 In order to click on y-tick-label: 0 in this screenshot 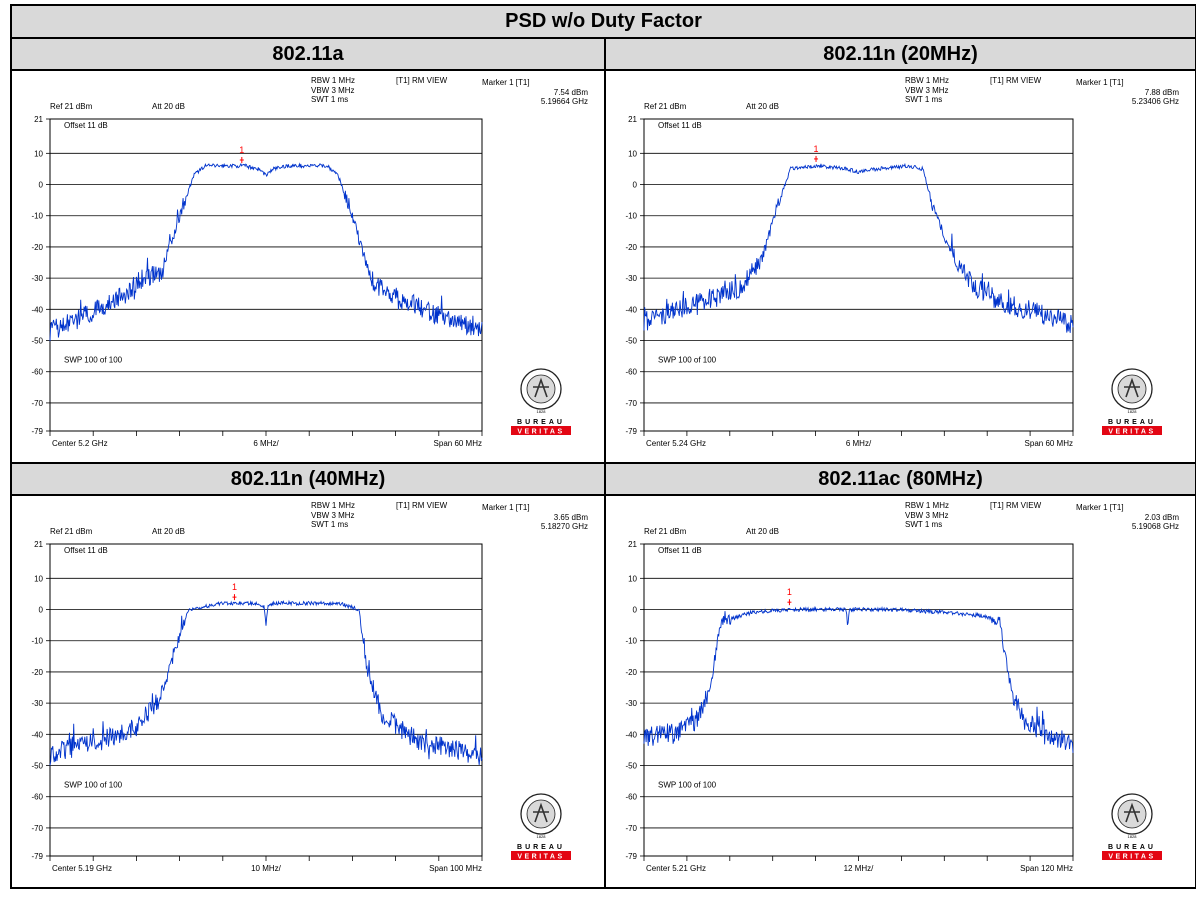, I will do `click(41, 610)`.